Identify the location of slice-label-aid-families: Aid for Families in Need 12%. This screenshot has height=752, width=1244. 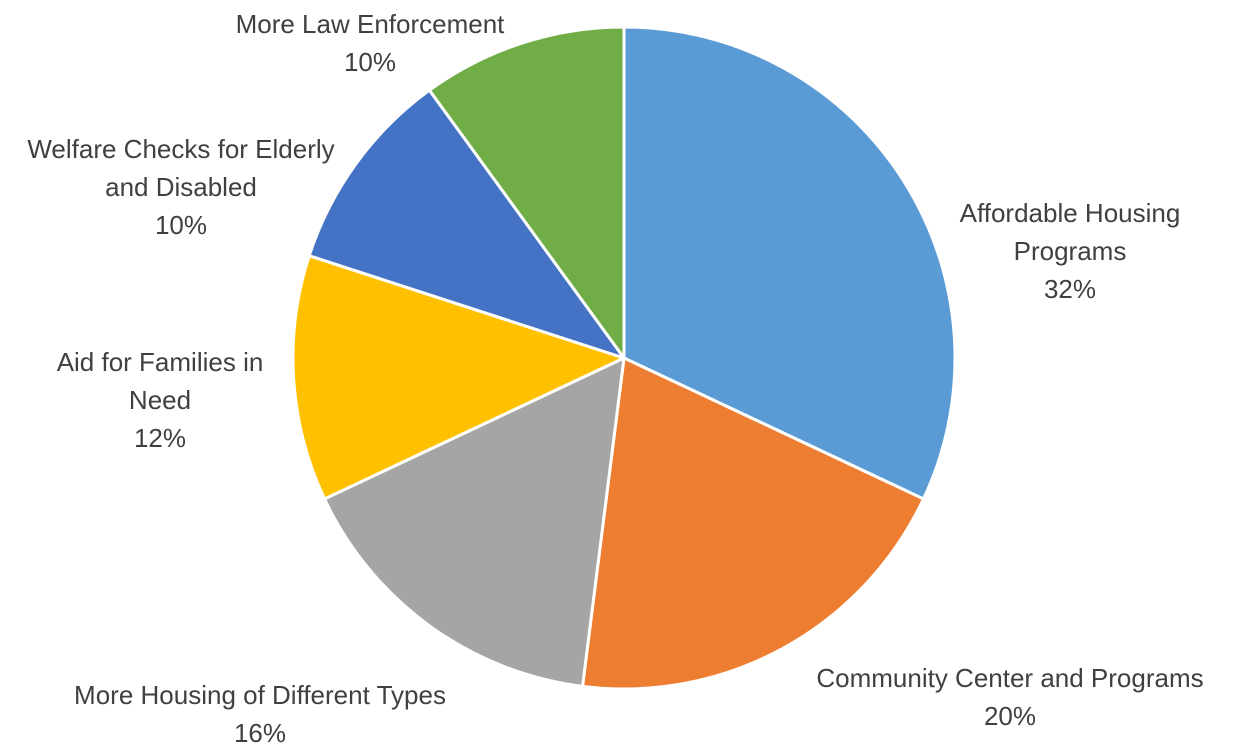
(160, 400).